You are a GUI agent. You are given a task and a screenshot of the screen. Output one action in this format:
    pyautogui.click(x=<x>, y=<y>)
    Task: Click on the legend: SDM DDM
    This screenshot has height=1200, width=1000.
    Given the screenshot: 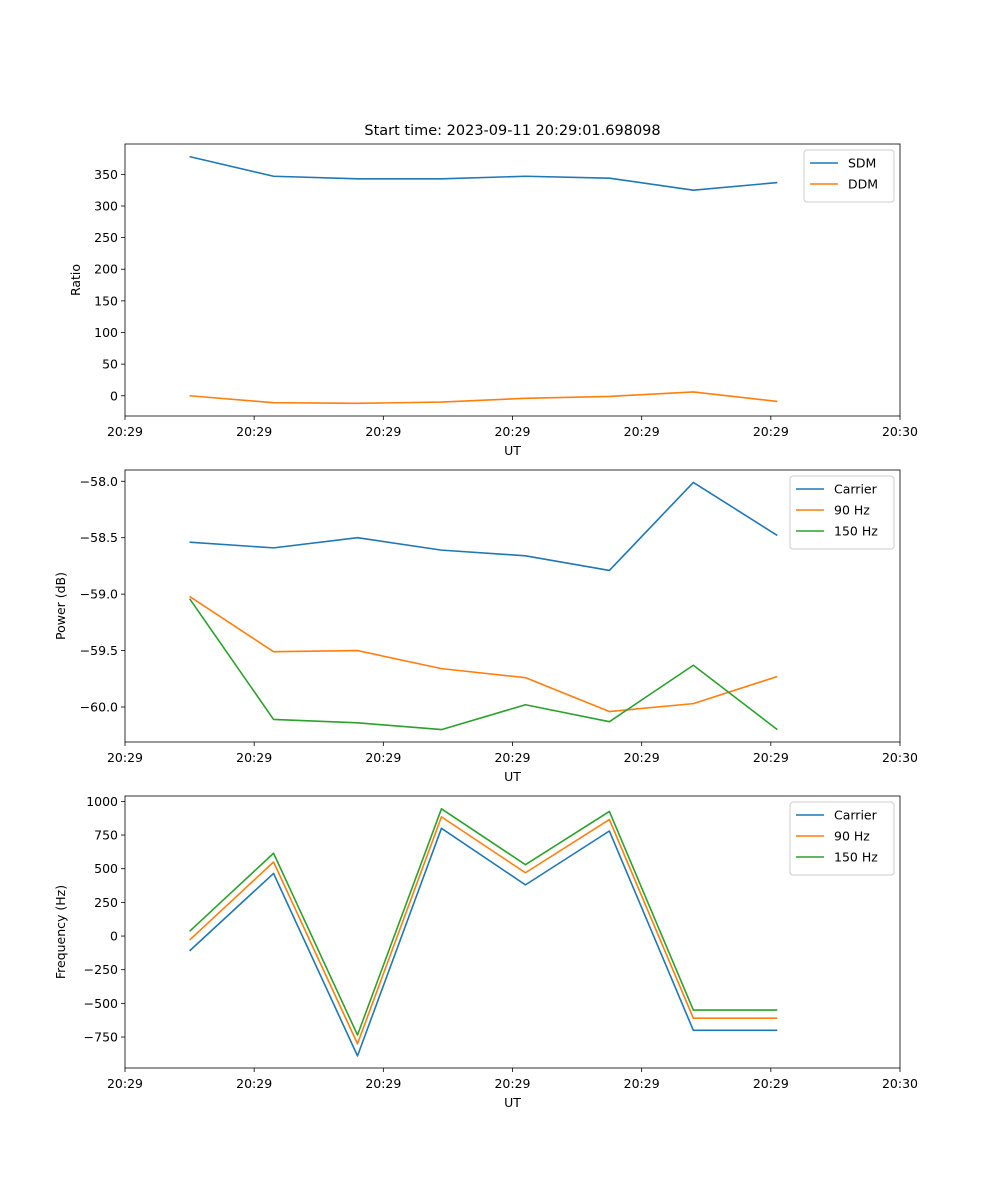 What is the action you would take?
    pyautogui.click(x=849, y=176)
    